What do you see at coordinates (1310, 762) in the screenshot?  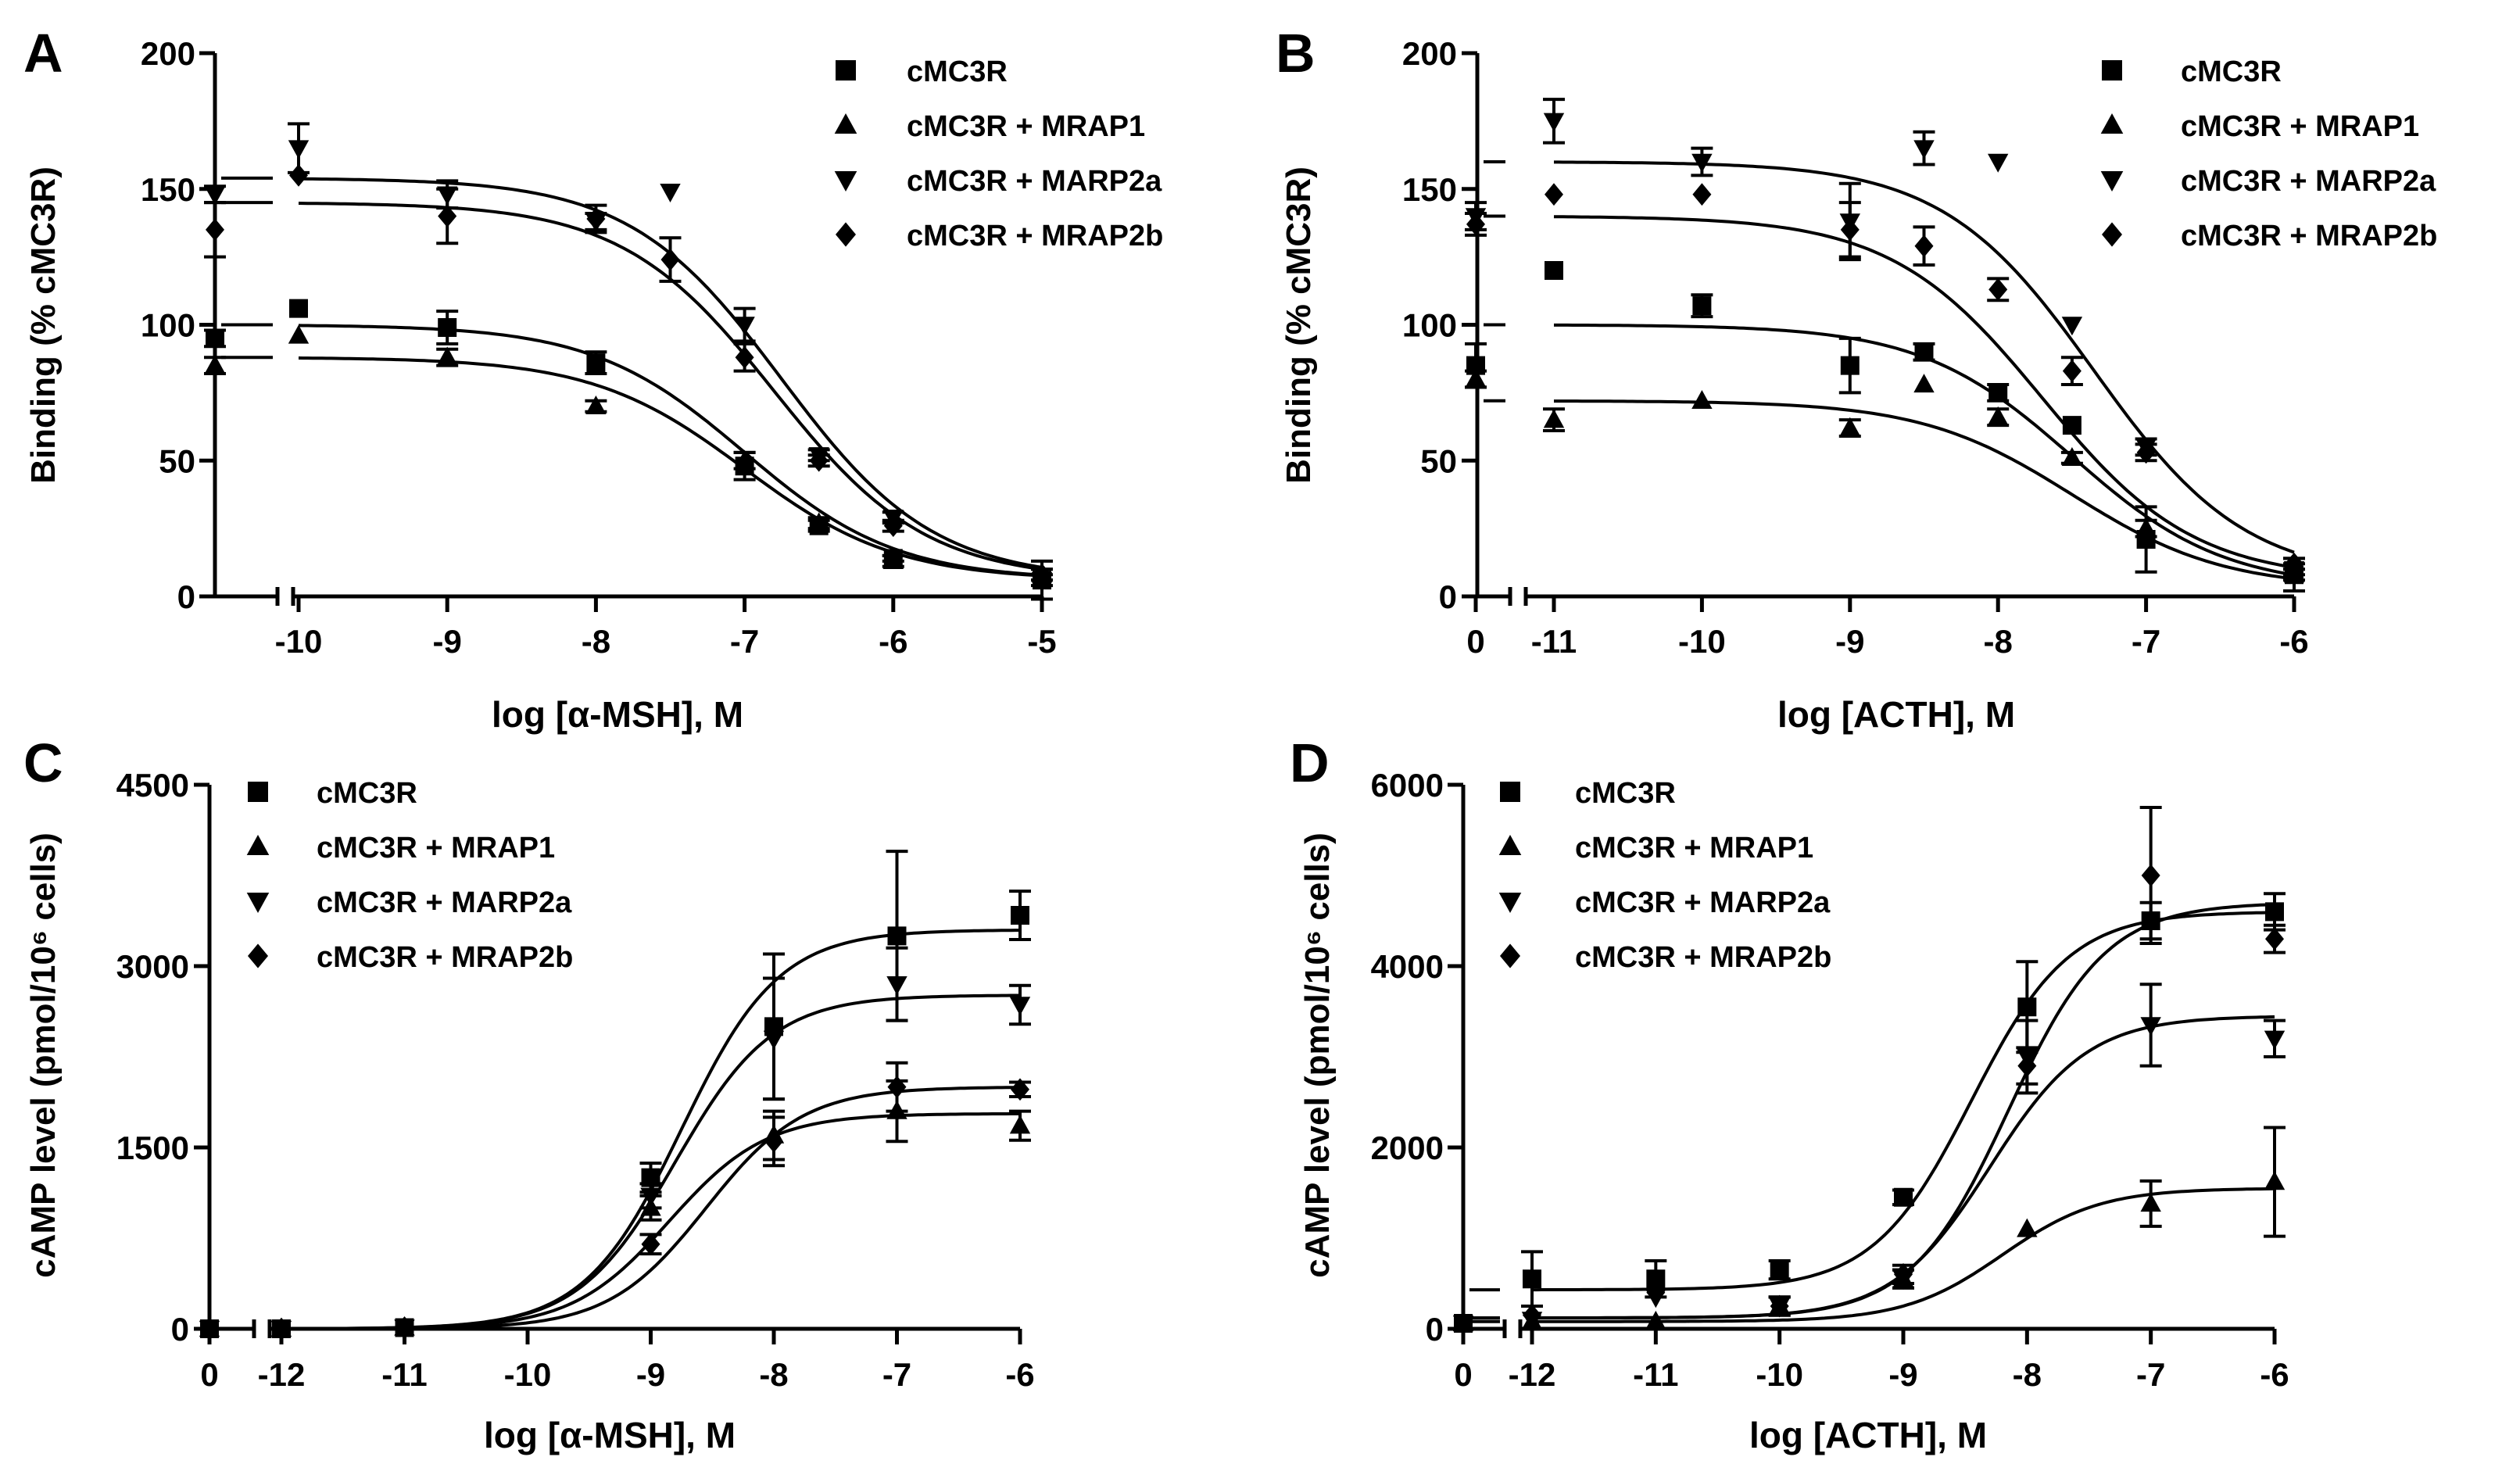 I see `panel-letter: D` at bounding box center [1310, 762].